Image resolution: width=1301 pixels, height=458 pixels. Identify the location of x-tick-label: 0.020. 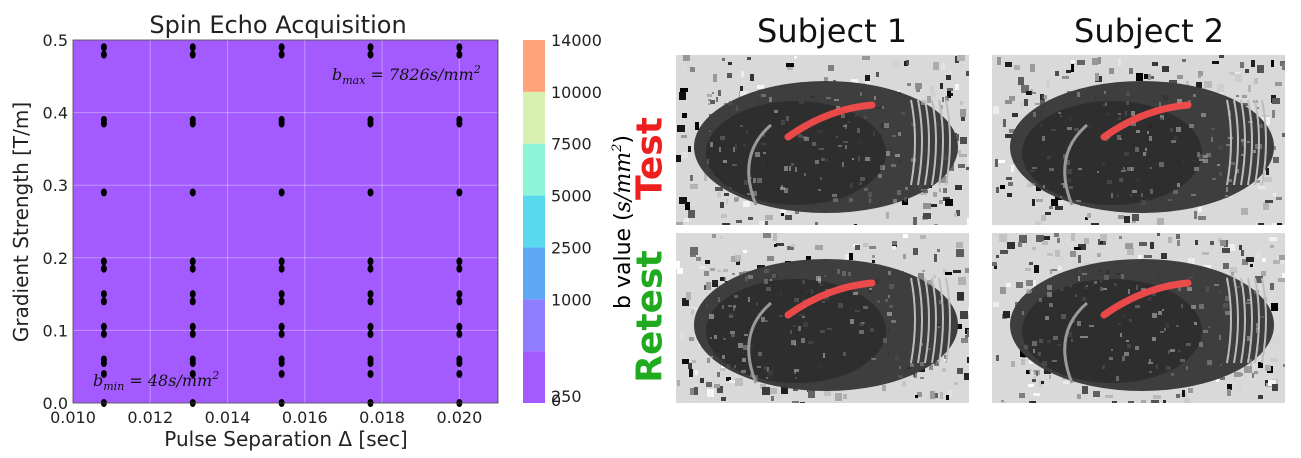
(459, 417).